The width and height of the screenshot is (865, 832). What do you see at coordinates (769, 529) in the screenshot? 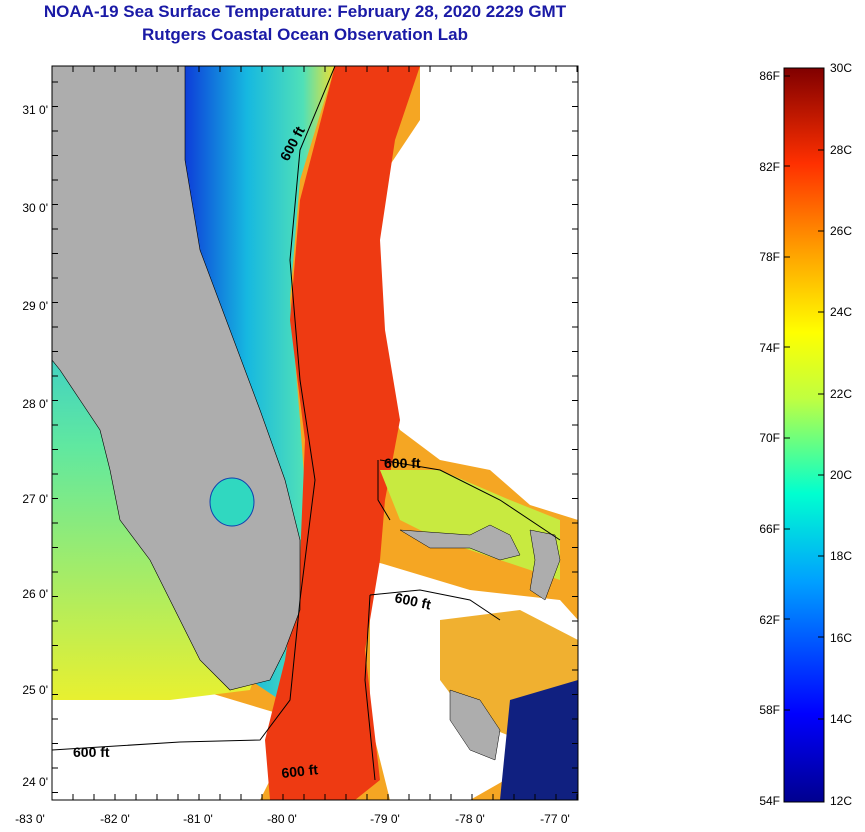
I see `fahrenheit-label: 66F` at bounding box center [769, 529].